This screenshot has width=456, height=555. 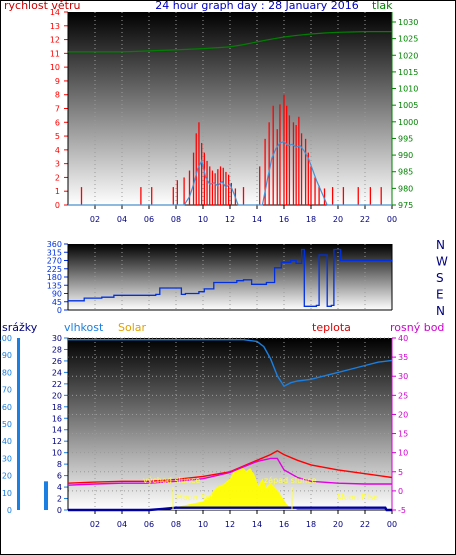 What do you see at coordinates (57, 136) in the screenshot?
I see `wind-y-tick-label: 5` at bounding box center [57, 136].